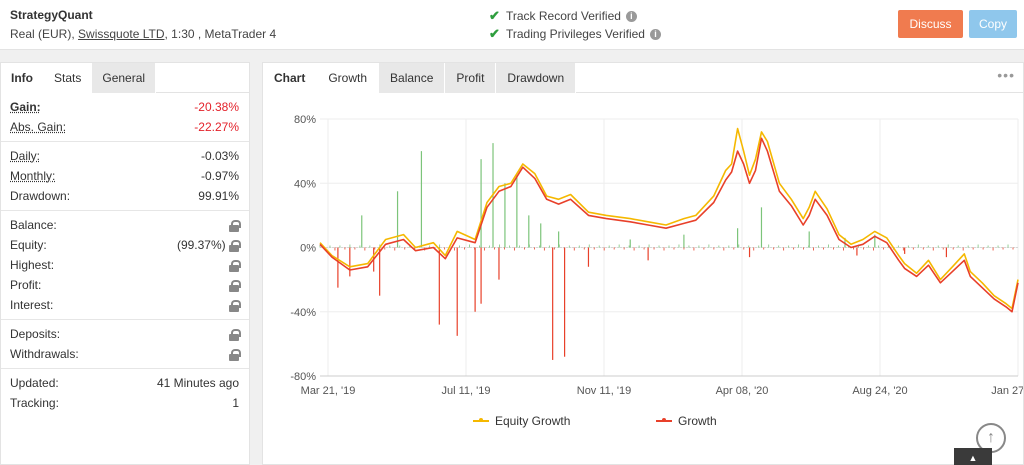 The image size is (1024, 465). What do you see at coordinates (1006, 75) in the screenshot?
I see `more-options-icon: •••` at bounding box center [1006, 75].